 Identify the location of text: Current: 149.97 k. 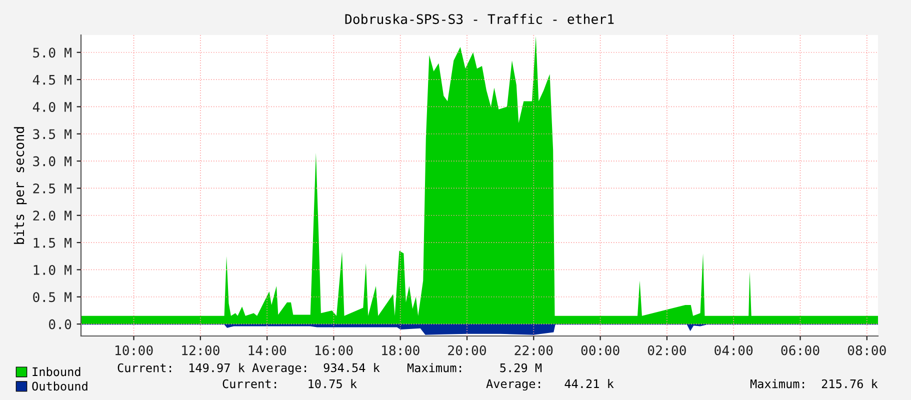
(181, 367).